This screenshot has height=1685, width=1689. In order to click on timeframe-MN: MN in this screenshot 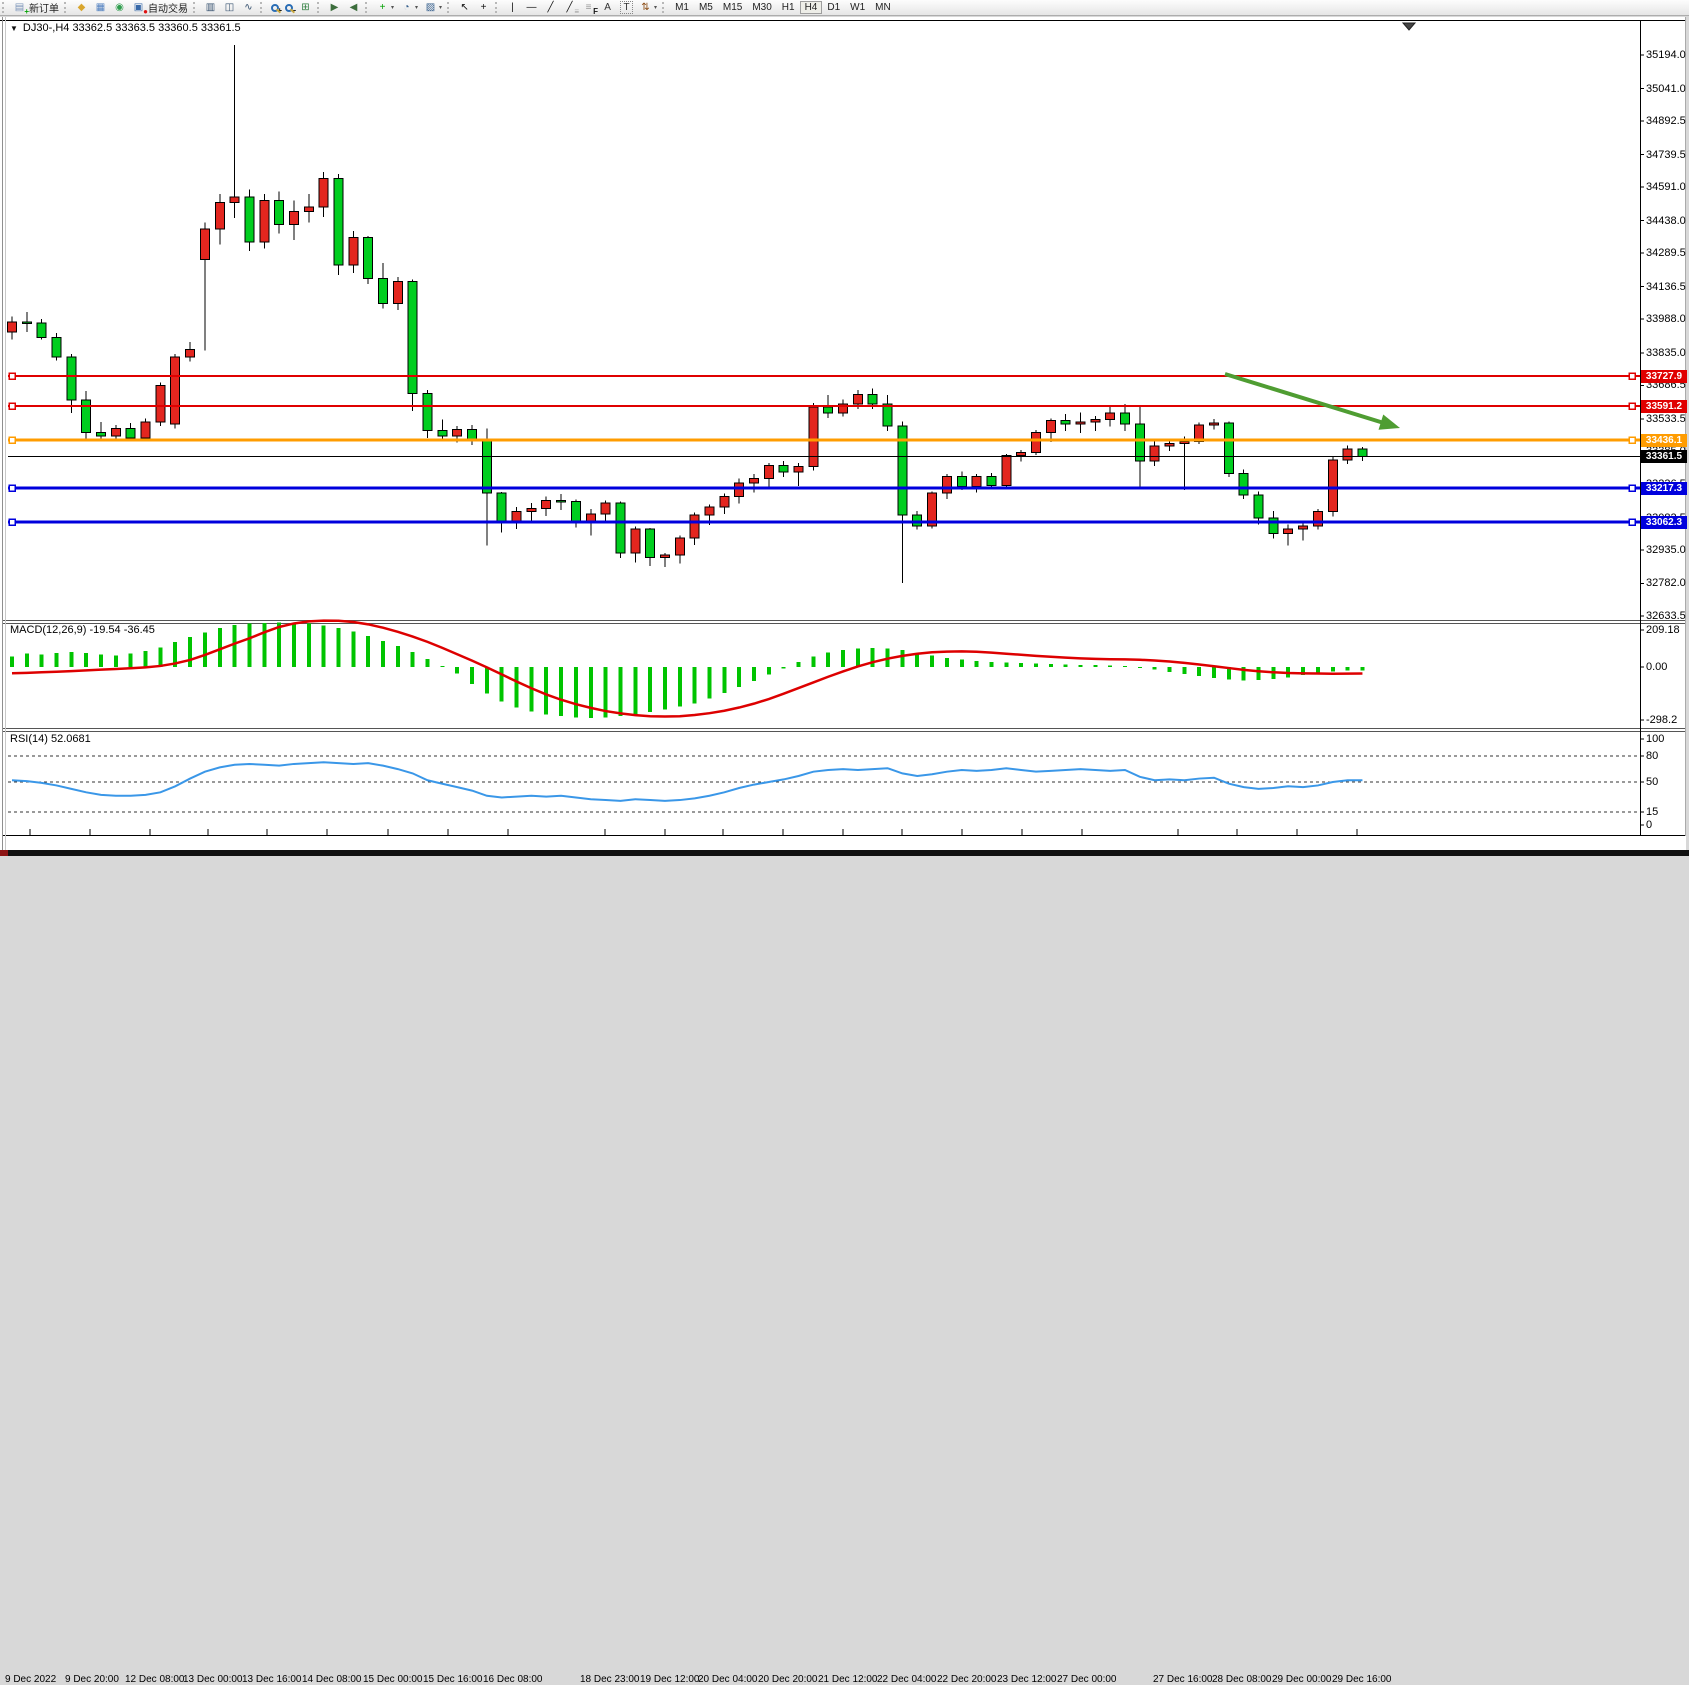, I will do `click(883, 7)`.